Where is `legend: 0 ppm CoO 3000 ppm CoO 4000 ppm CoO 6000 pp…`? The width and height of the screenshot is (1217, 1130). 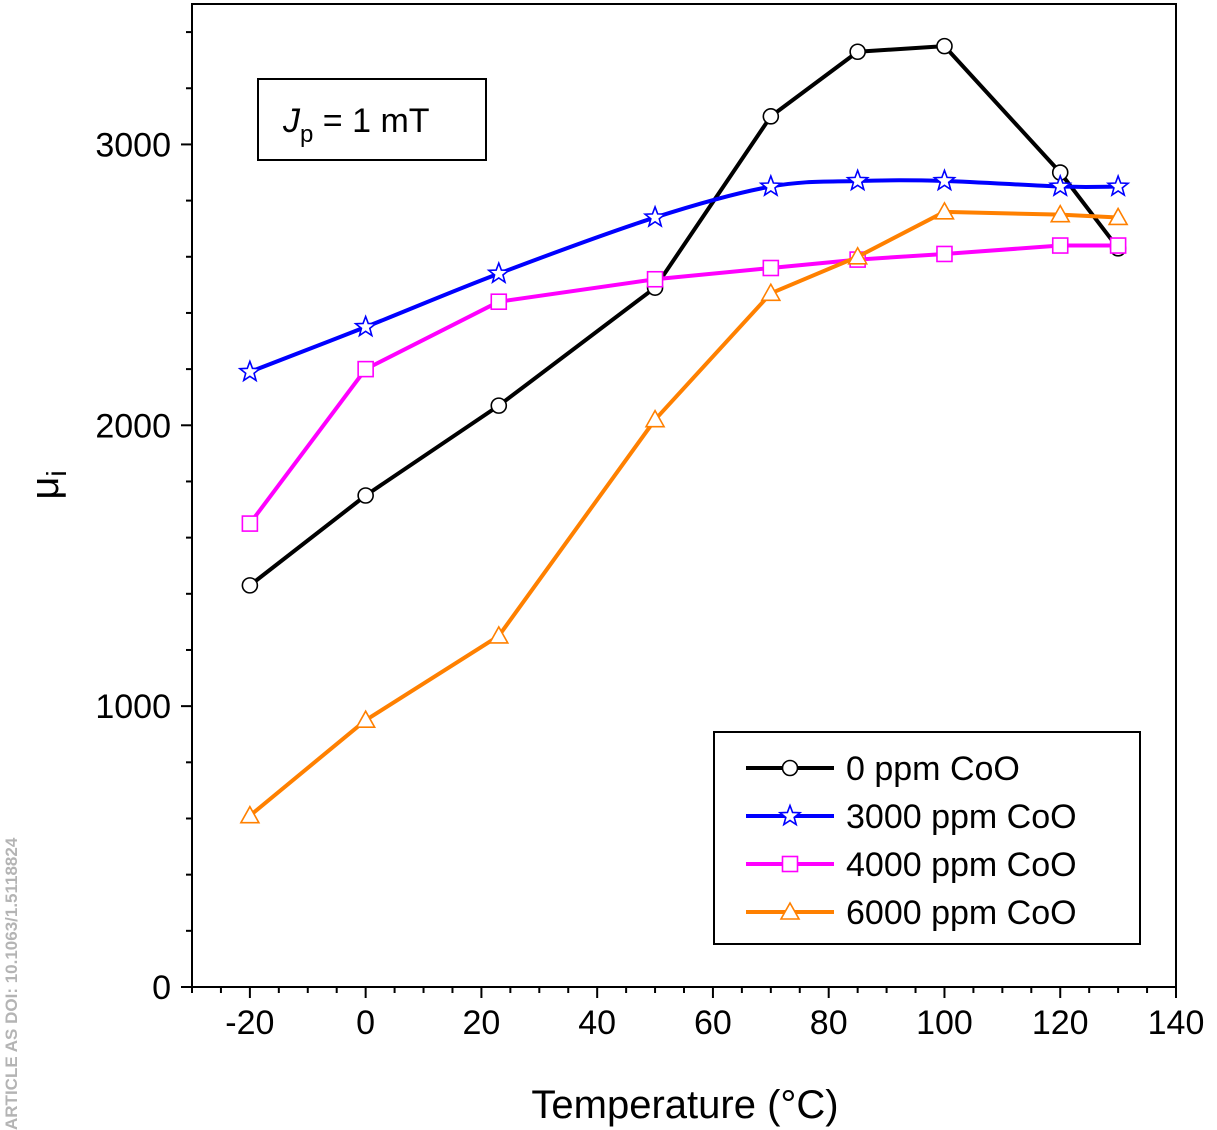 legend: 0 ppm CoO 3000 ppm CoO 4000 ppm CoO 6000 pp… is located at coordinates (927, 838).